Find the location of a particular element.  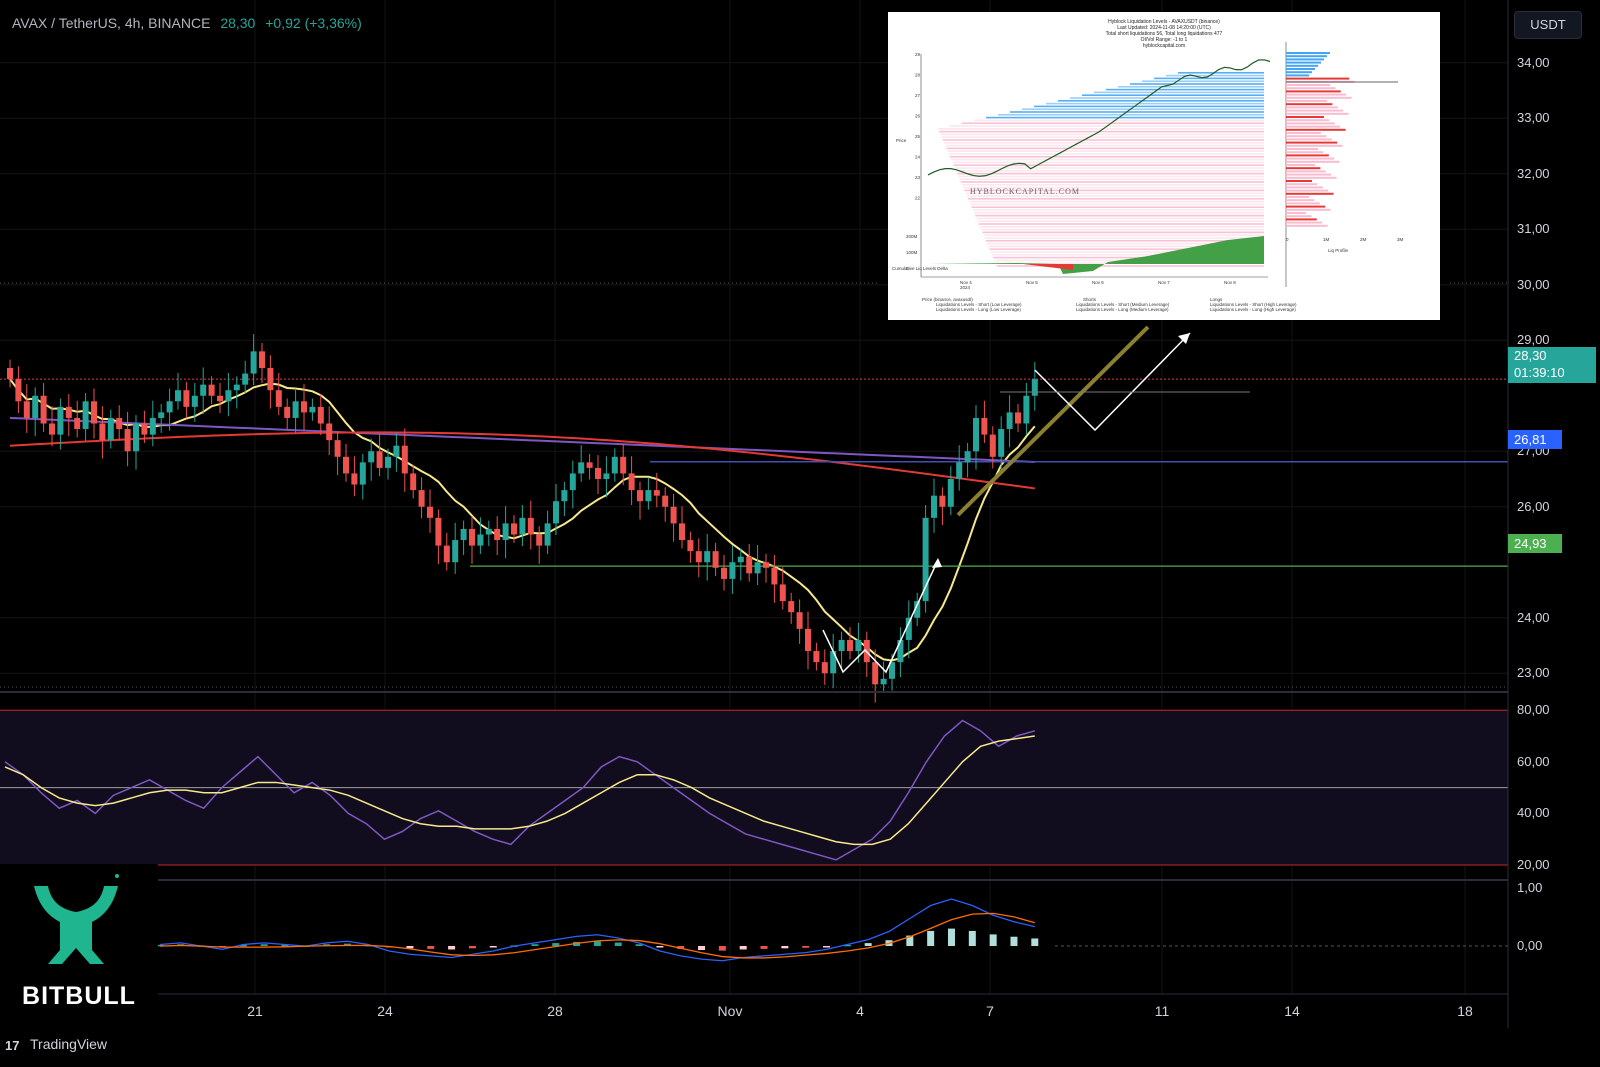

price-axis-label: 23,00 is located at coordinates (1533, 673).